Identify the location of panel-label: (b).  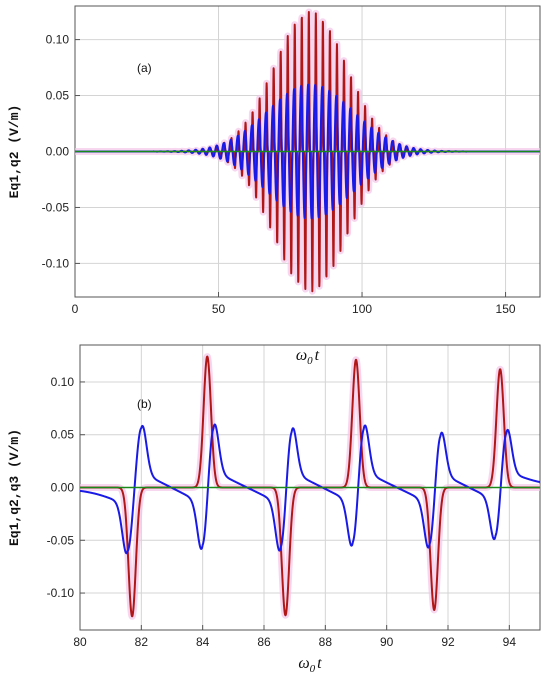
(144, 404).